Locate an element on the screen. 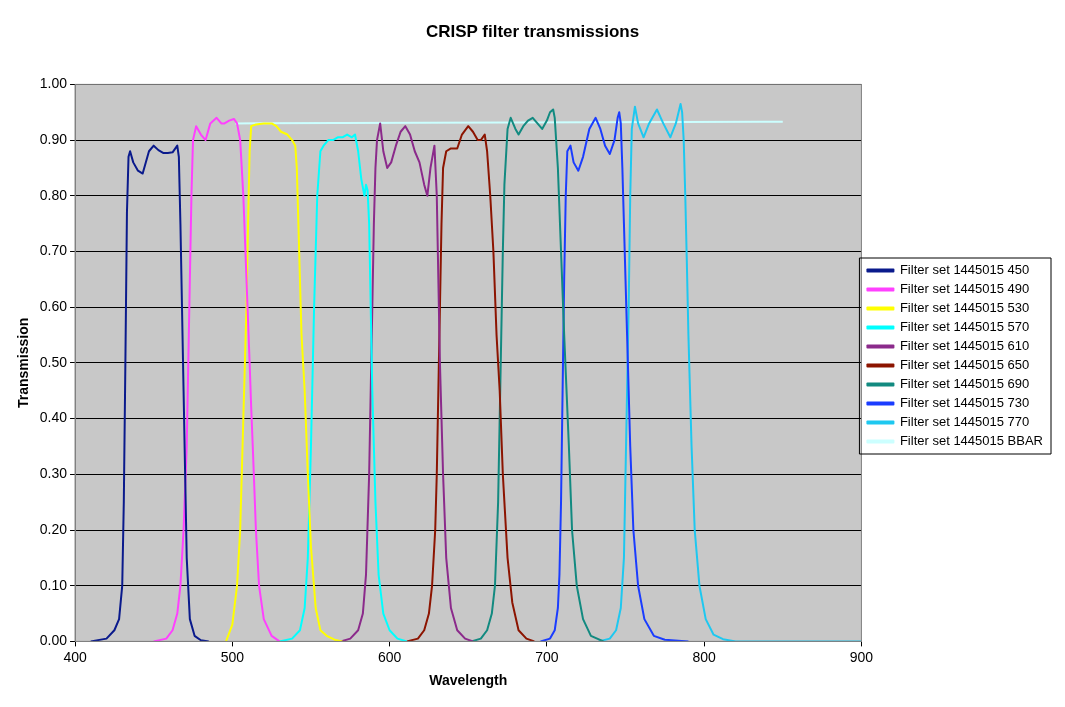  legend-label: Filter set 1445015 450 is located at coordinates (964, 270).